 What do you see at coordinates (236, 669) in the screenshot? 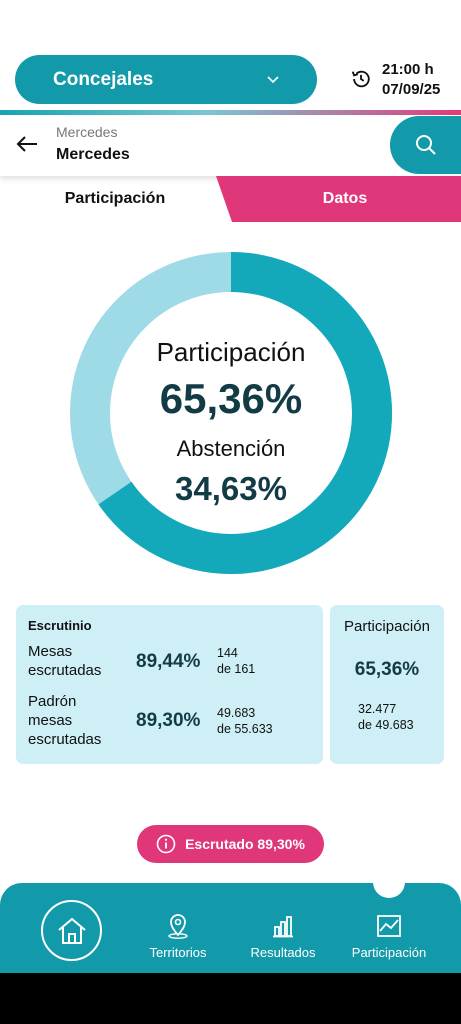
I see `mesas-total: de 161` at bounding box center [236, 669].